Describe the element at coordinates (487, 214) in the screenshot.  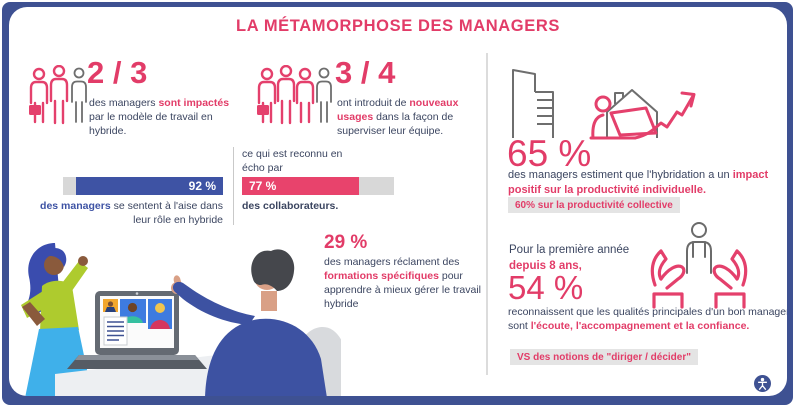
I see `main-divider` at that location.